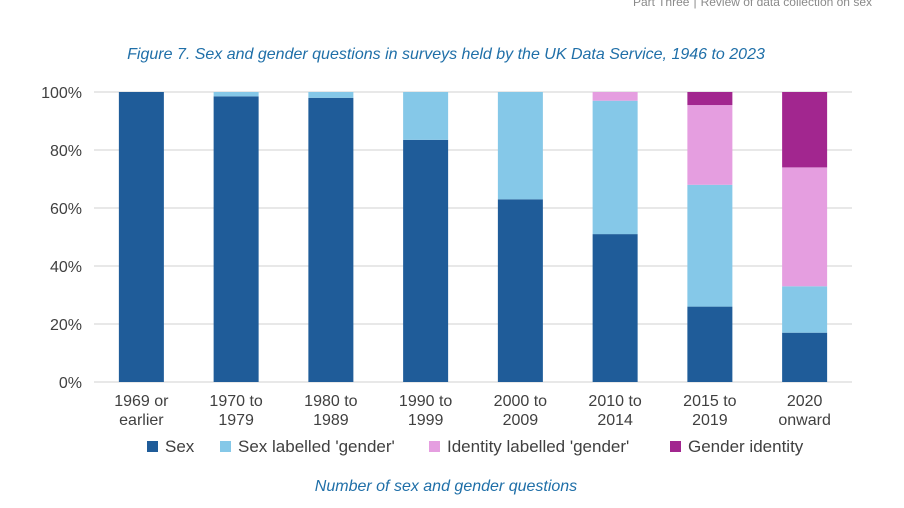  Describe the element at coordinates (66, 209) in the screenshot. I see `y-tick-label: 60%` at that location.